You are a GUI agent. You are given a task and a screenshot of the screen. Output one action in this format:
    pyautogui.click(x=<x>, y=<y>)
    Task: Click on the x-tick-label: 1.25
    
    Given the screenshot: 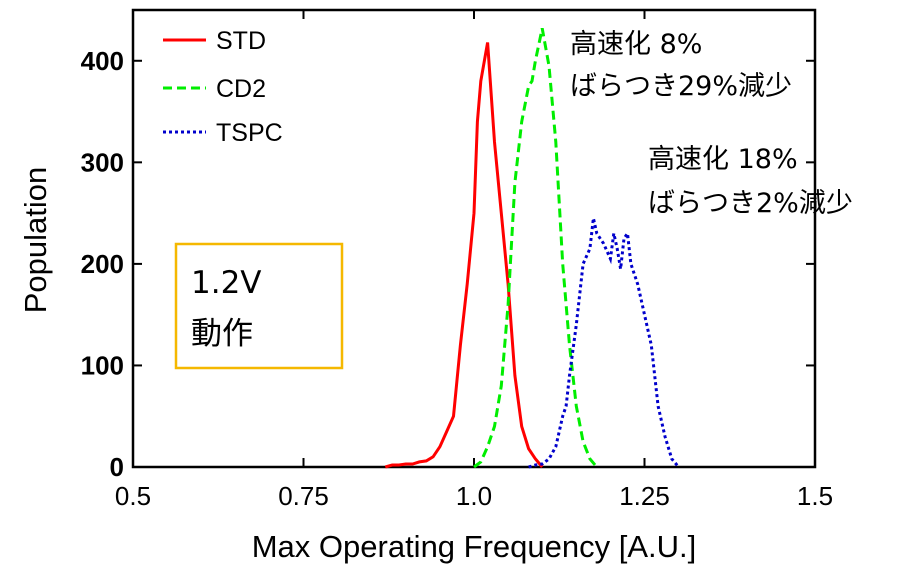 What is the action you would take?
    pyautogui.click(x=644, y=496)
    